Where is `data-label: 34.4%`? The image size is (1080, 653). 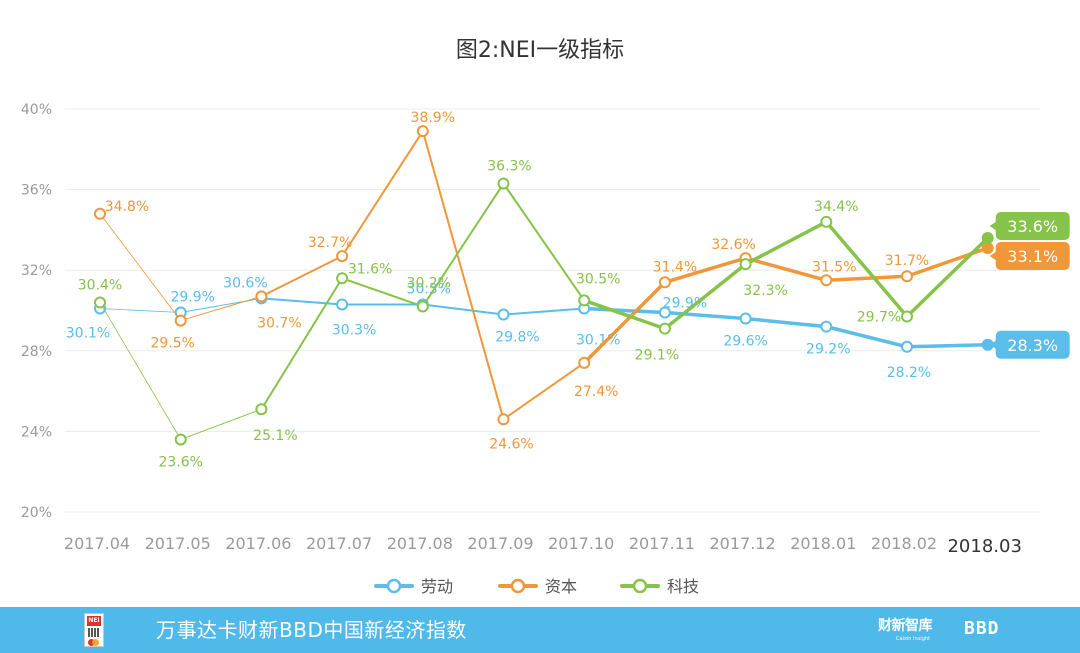
data-label: 34.4% is located at coordinates (836, 207).